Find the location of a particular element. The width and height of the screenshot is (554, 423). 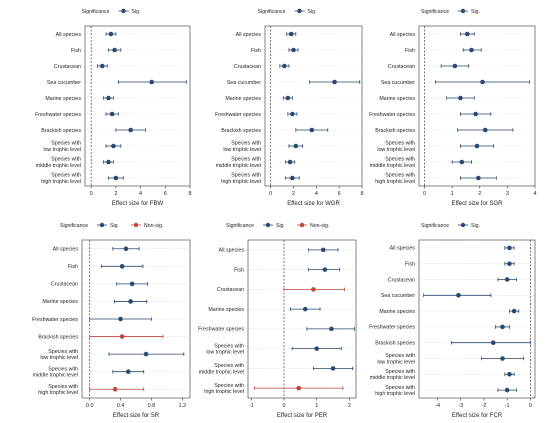

x-tick-label: 0.8 is located at coordinates (152, 406).